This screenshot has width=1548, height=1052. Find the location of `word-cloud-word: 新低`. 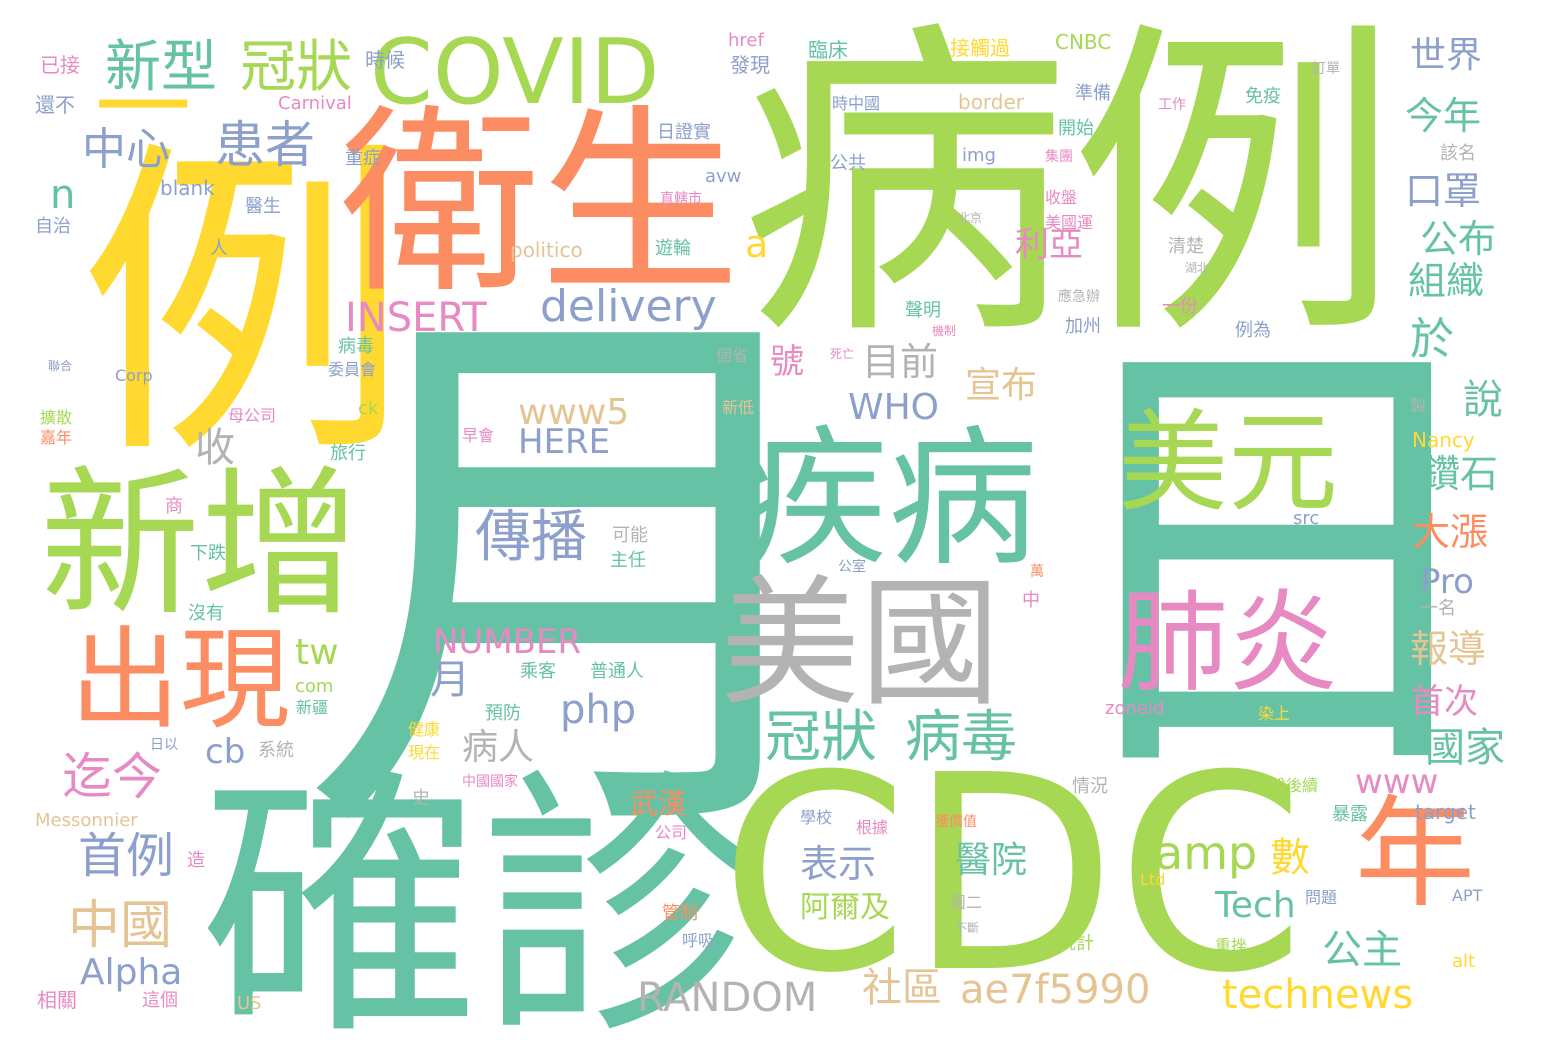

word-cloud-word: 新低 is located at coordinates (738, 407).